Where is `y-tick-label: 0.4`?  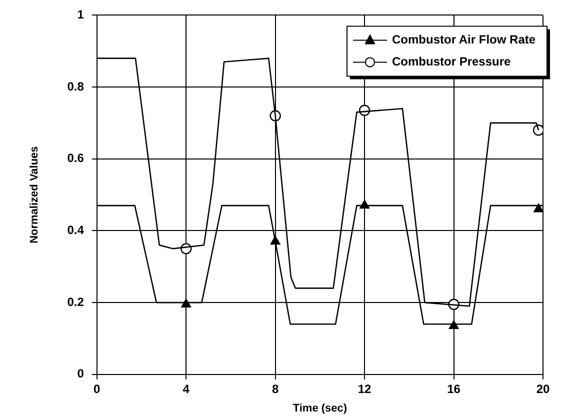 y-tick-label: 0.4 is located at coordinates (75, 230).